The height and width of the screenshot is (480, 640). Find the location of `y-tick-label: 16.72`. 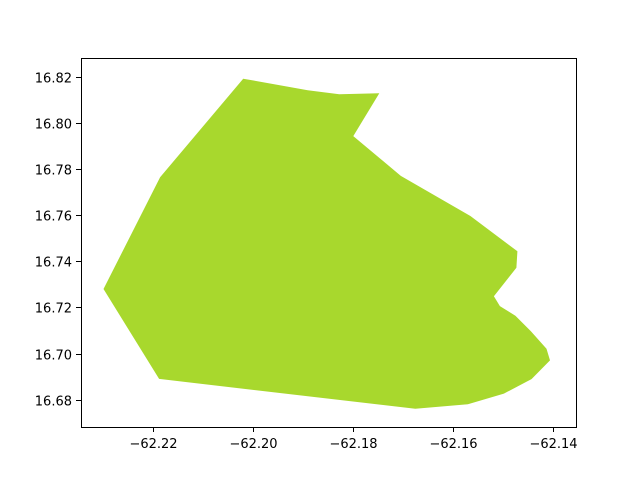

y-tick-label: 16.72 is located at coordinates (53, 309).